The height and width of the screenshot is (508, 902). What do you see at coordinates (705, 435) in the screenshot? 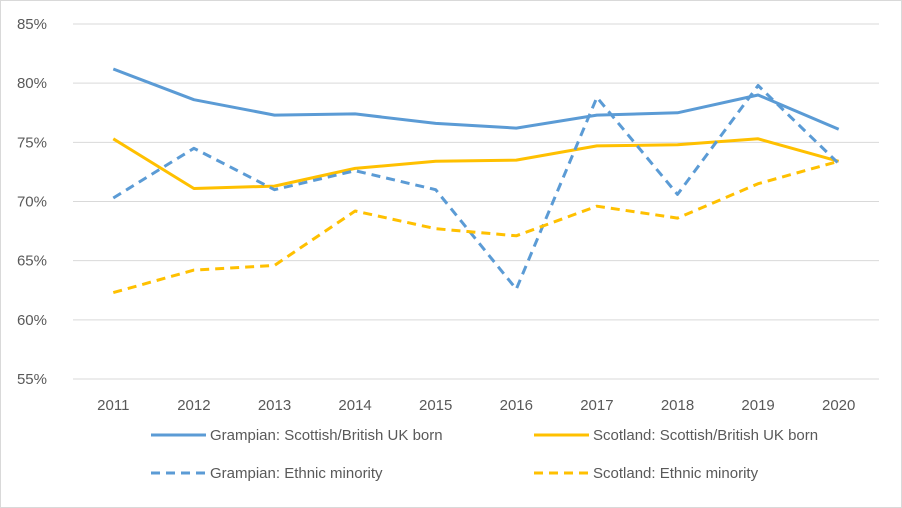
I see `legend-label: Scotland: Scottish/British UK born` at bounding box center [705, 435].